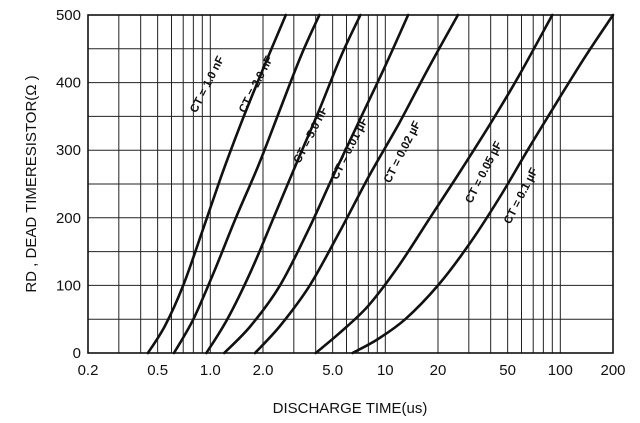 This screenshot has height=423, width=640. What do you see at coordinates (349, 149) in the screenshot?
I see `series-label: CT = 0.01 µF` at bounding box center [349, 149].